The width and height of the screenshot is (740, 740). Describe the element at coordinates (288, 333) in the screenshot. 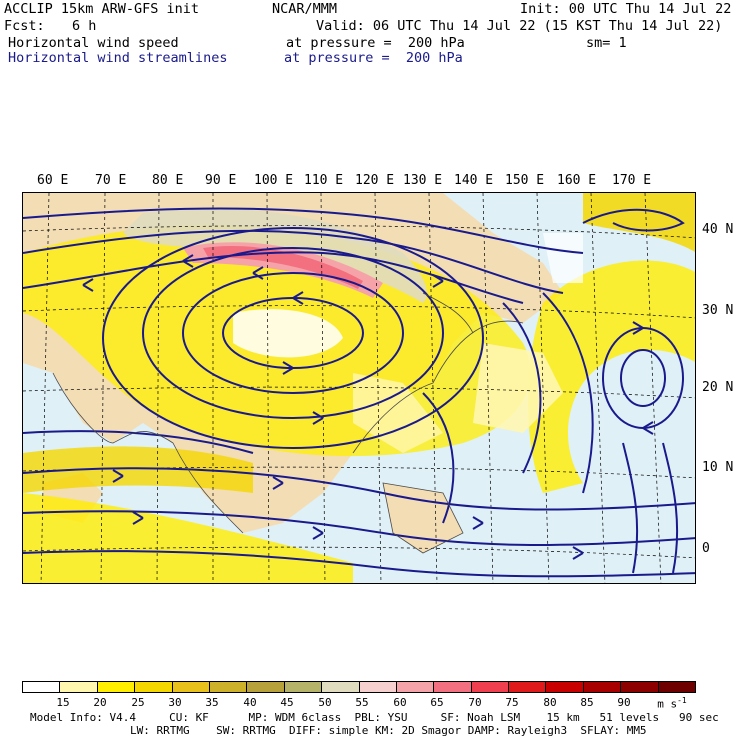

I see `anticyclone-core` at that location.